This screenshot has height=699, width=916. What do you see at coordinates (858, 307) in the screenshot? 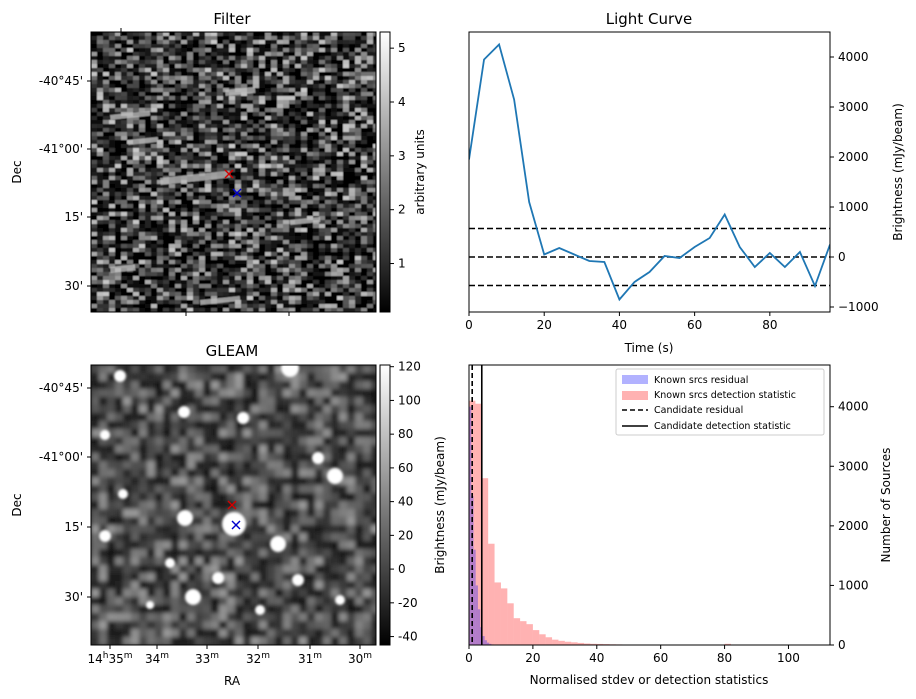
I see `lightcurve-y-tick-label: −1000` at bounding box center [858, 307].